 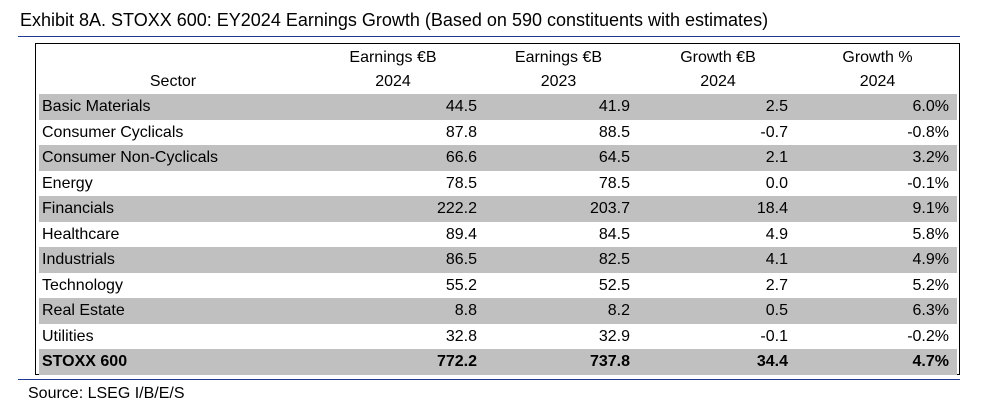 What do you see at coordinates (393, 260) in the screenshot?
I see `earnings-2024-cell: 86.5` at bounding box center [393, 260].